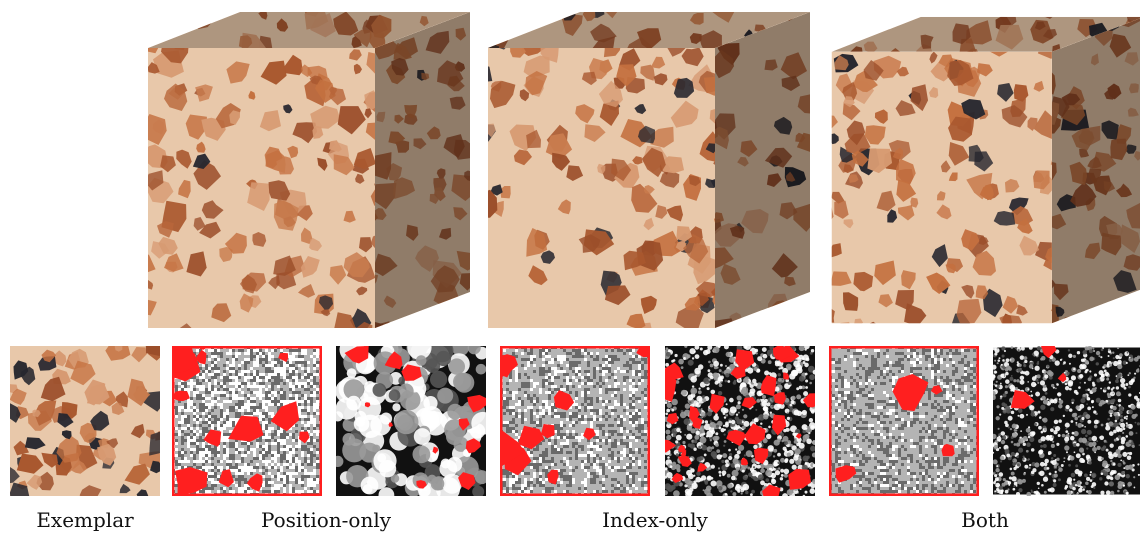 Image resolution: width=1140 pixels, height=536 pixels. I want to click on position-only-map, so click(247, 421).